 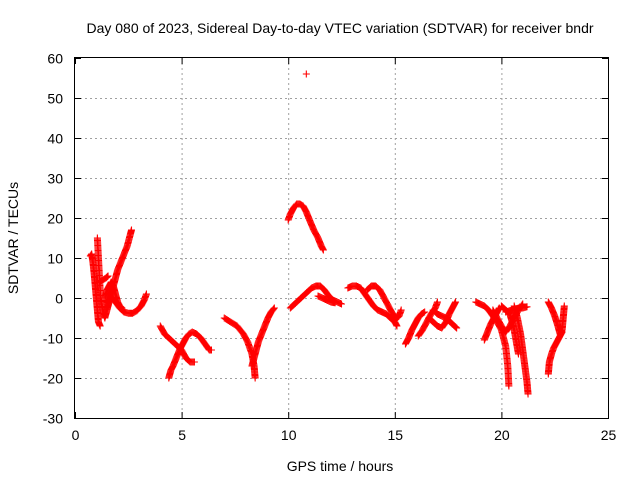 I want to click on y-tick-label: 40, so click(x=55, y=139).